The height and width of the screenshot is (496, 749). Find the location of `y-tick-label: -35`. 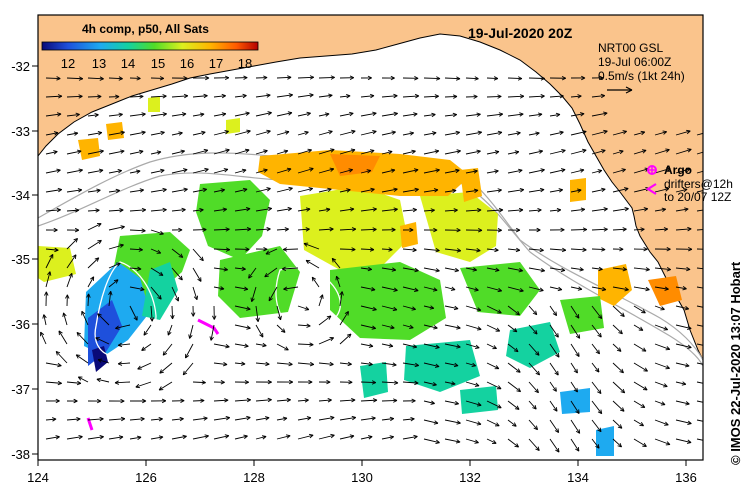

y-tick-label: -35 is located at coordinates (20, 259).